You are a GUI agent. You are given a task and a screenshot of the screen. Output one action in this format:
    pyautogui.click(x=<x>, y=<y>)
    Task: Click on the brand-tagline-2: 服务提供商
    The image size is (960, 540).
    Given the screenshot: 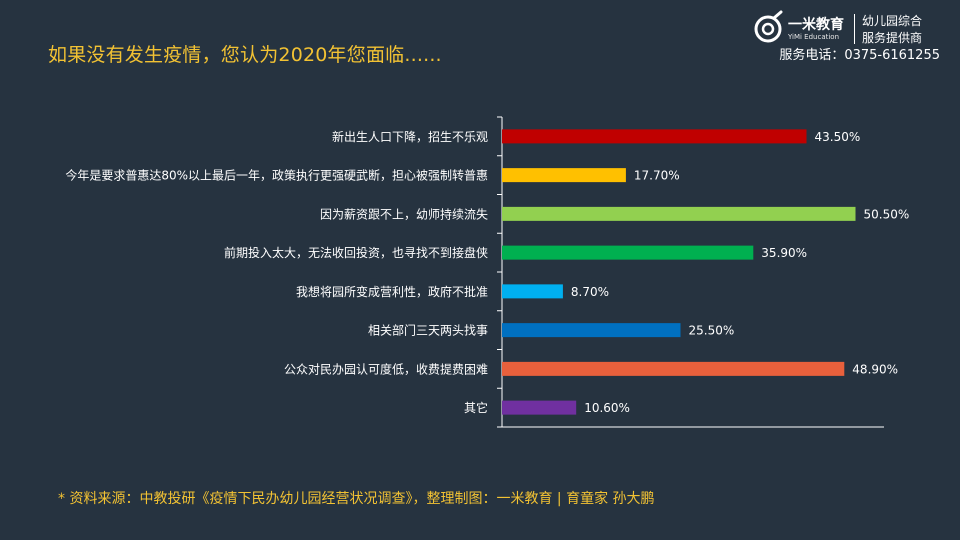 What is the action you would take?
    pyautogui.click(x=892, y=38)
    